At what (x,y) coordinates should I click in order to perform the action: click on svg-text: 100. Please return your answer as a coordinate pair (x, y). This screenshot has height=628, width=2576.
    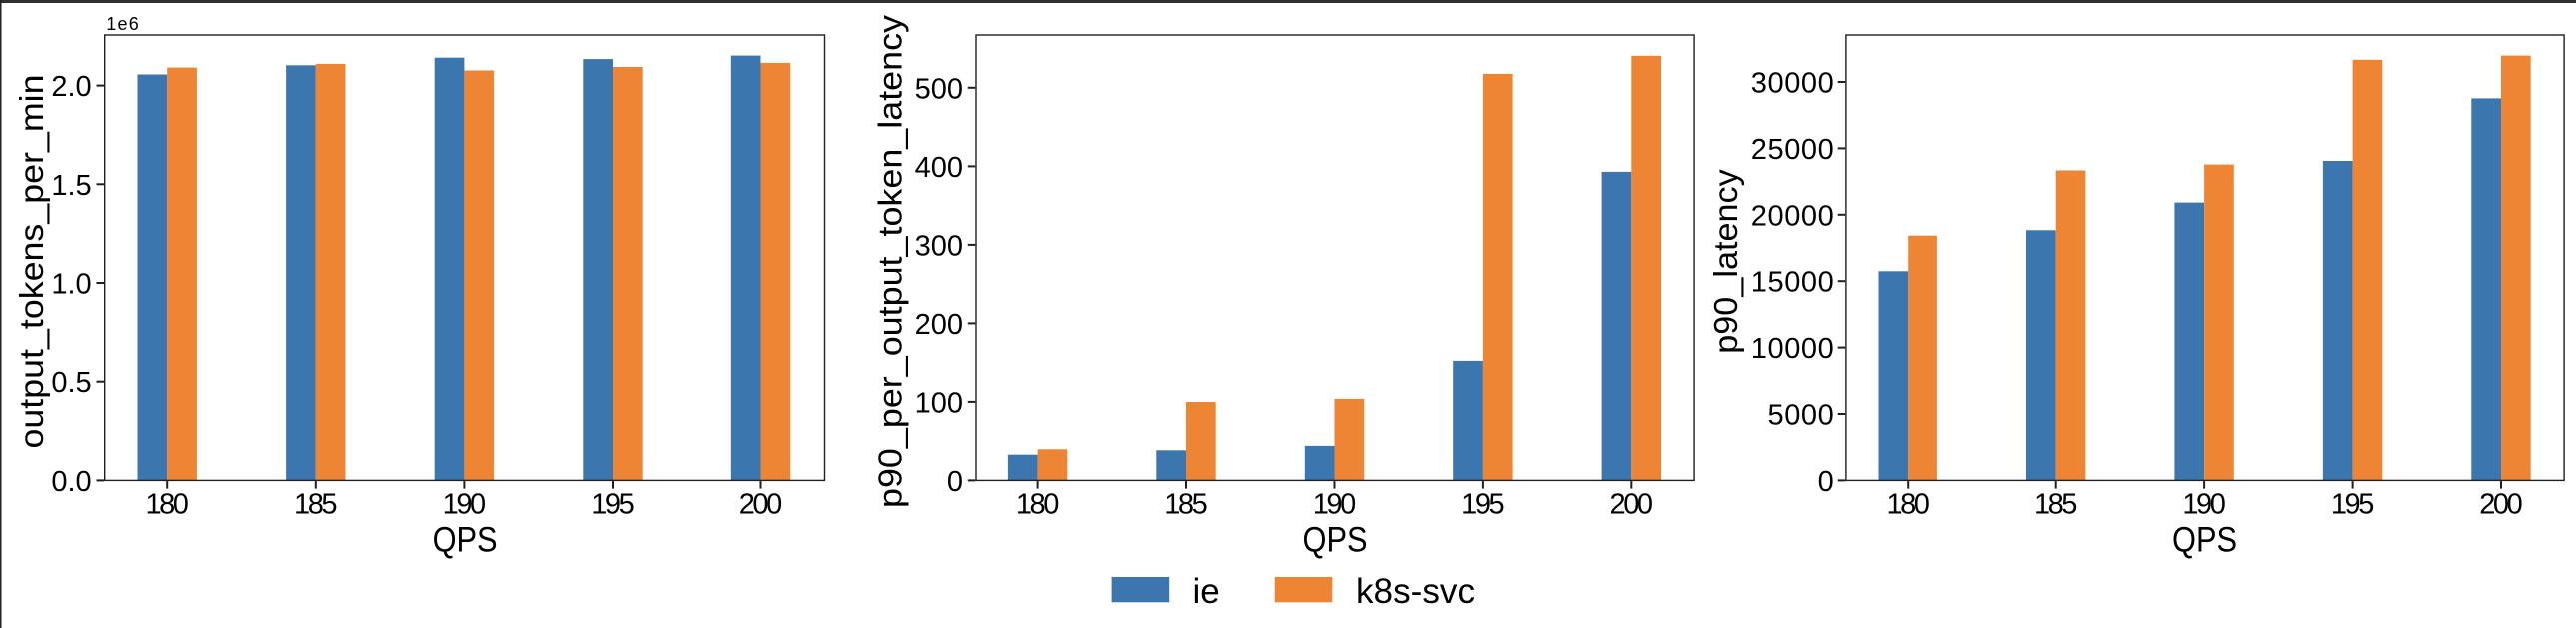
    Looking at the image, I should click on (939, 403).